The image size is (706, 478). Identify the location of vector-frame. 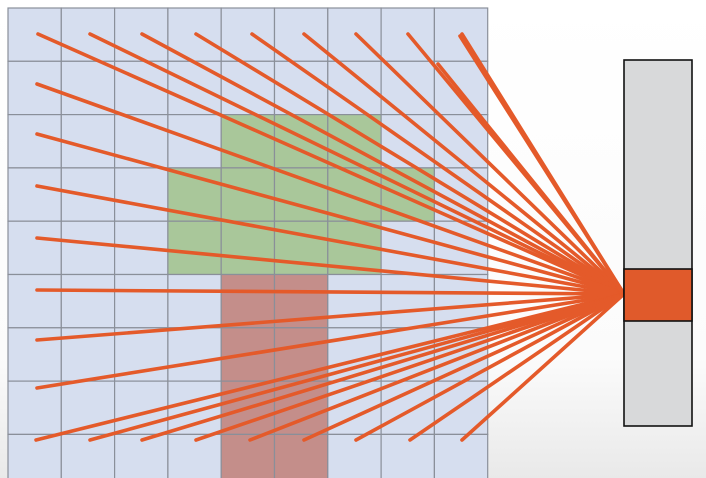
(658, 243).